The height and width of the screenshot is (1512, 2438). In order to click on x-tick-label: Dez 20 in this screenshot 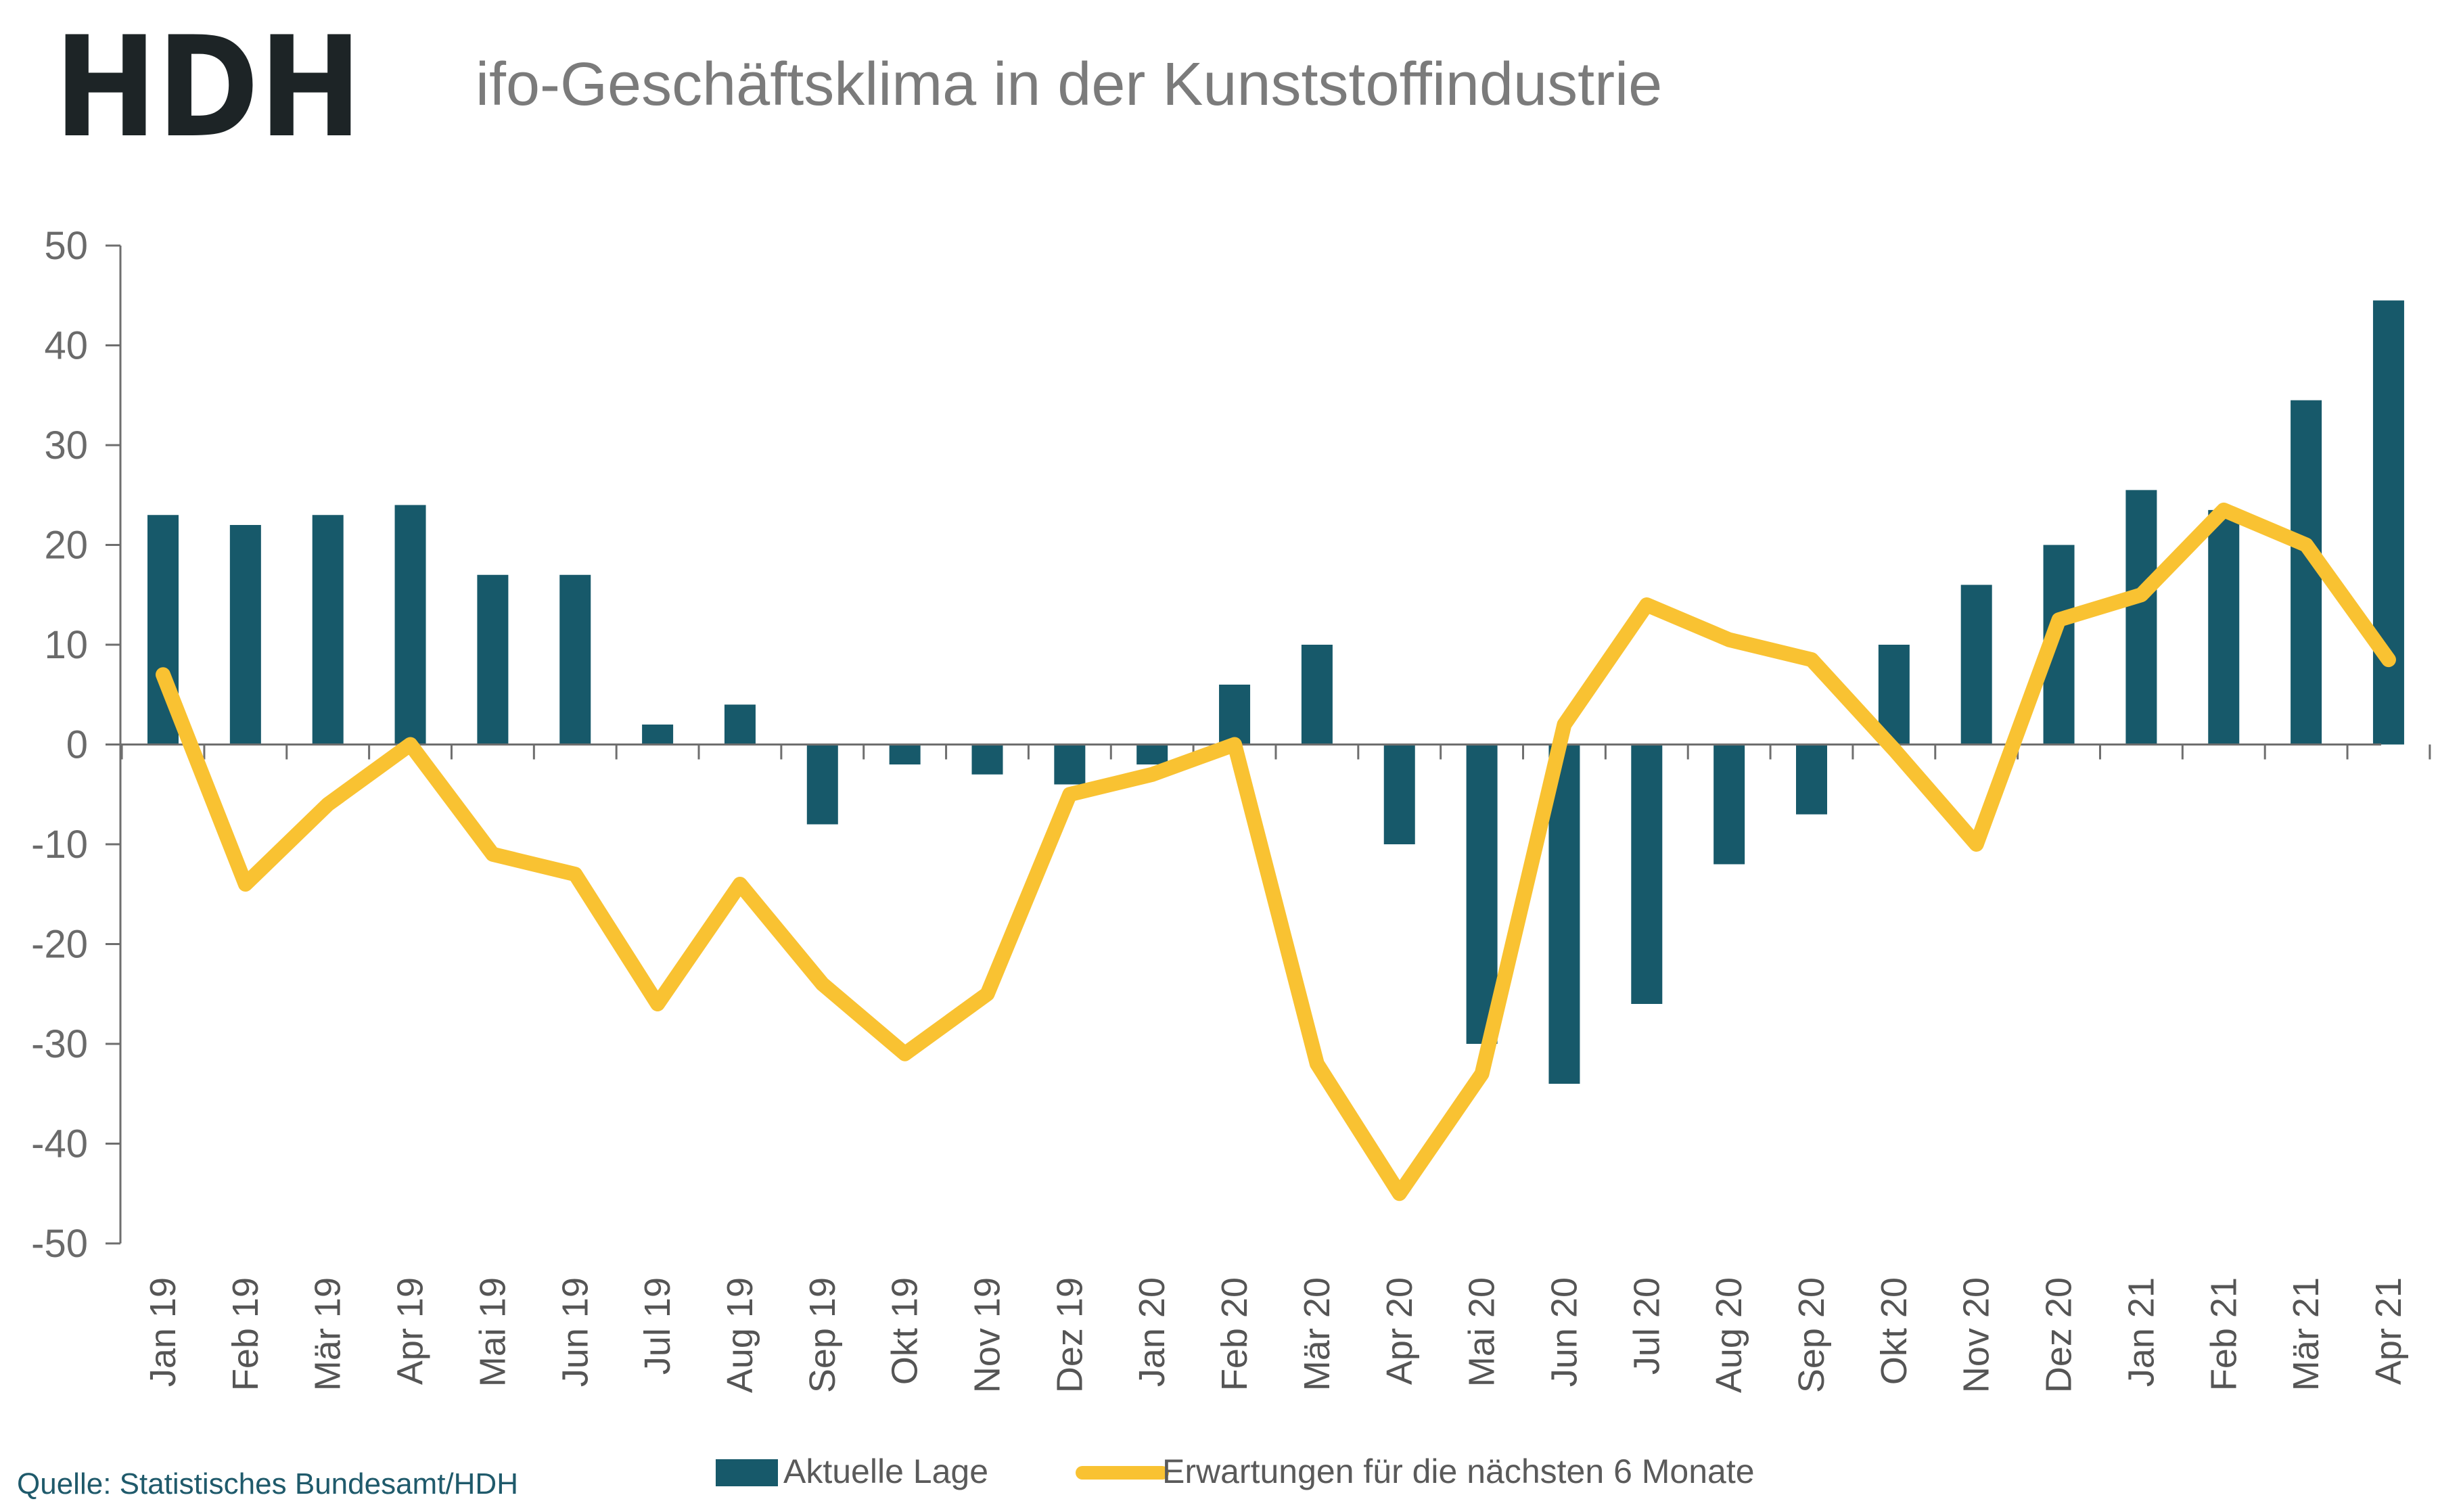, I will do `click(2059, 1335)`.